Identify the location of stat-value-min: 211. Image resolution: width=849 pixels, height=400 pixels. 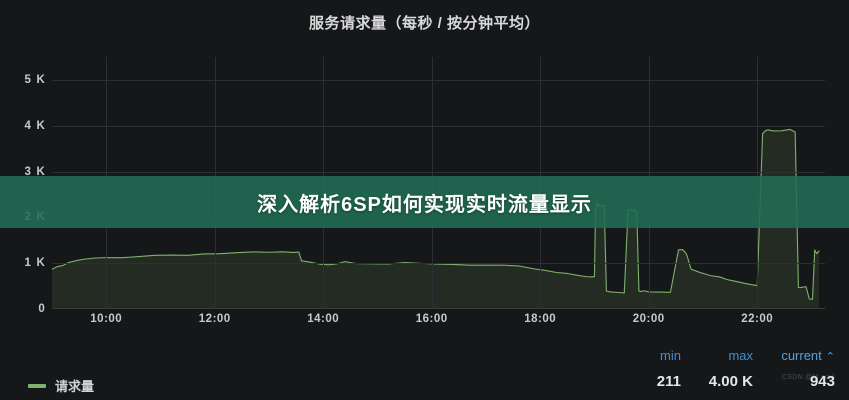
(668, 381).